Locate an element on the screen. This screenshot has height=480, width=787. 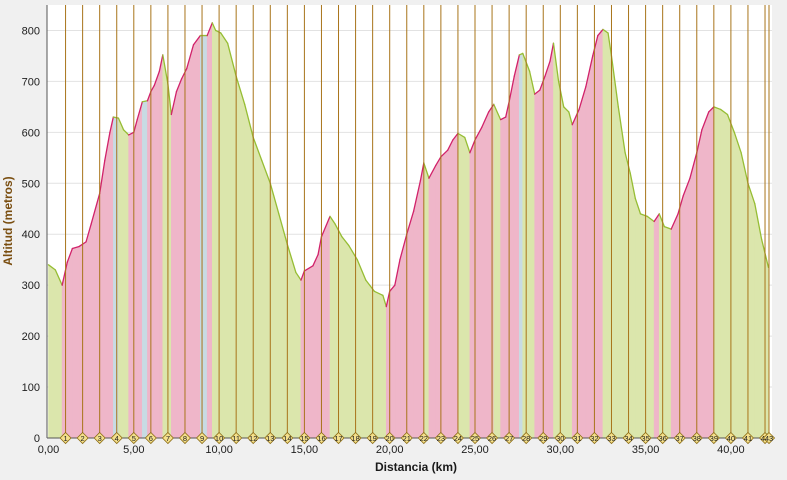
km-marker-label-25: 25 is located at coordinates (475, 438).